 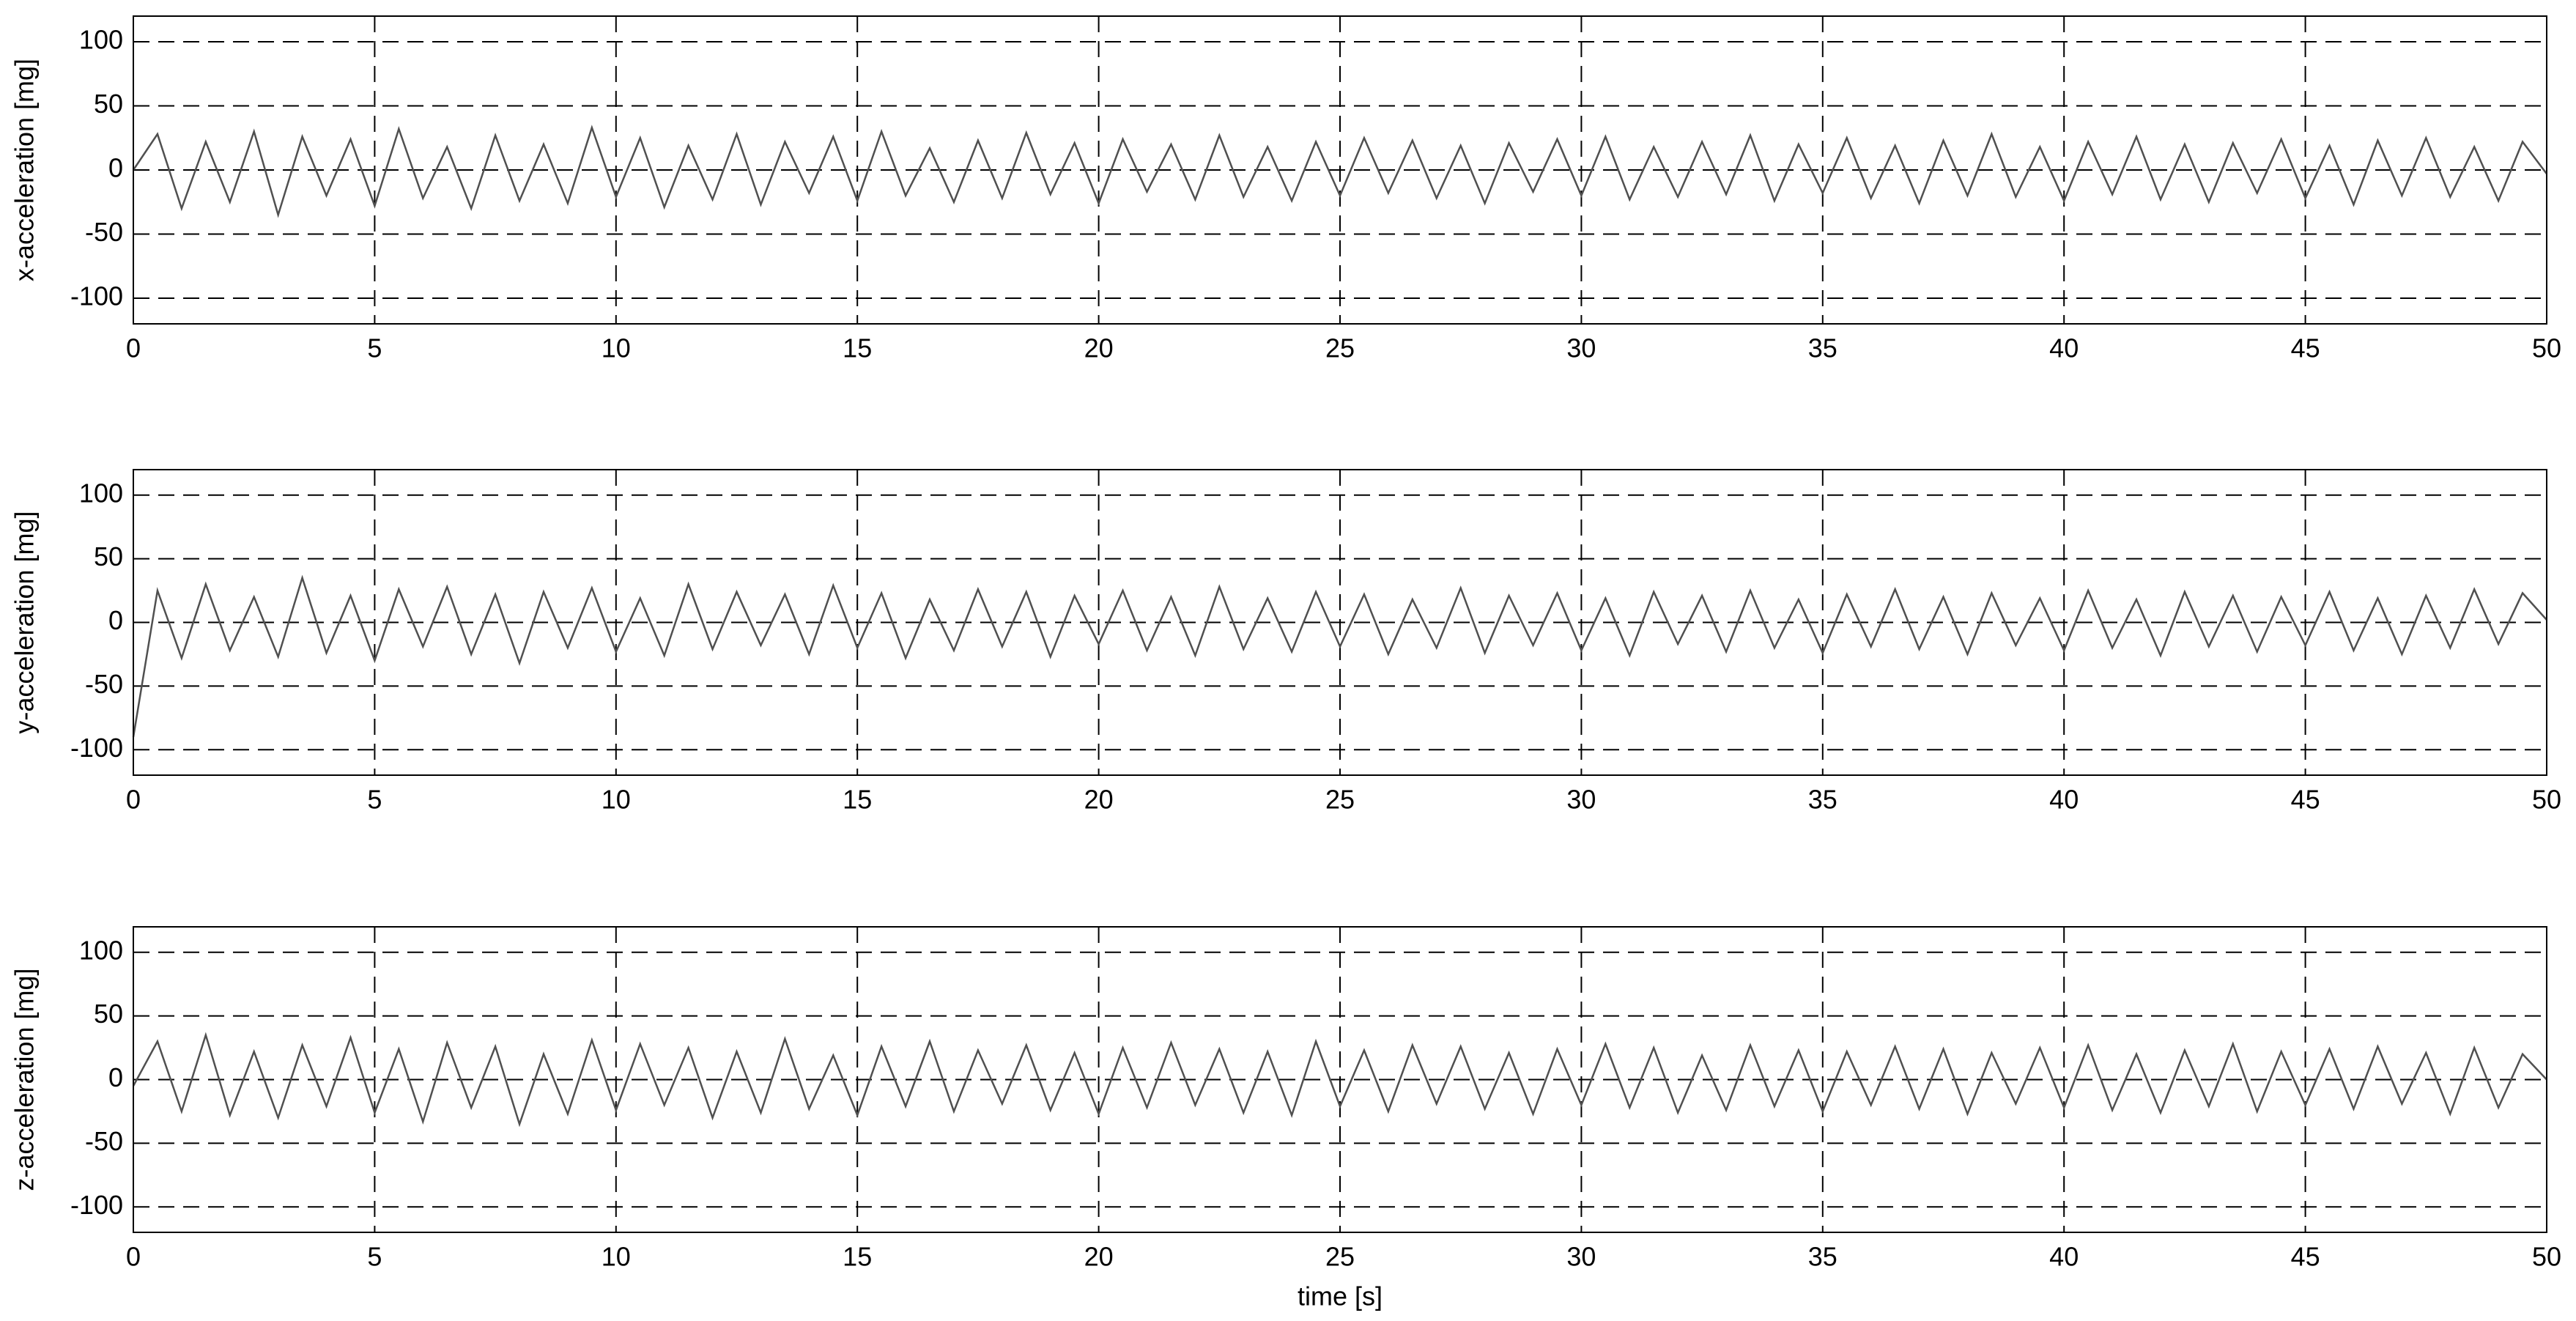 What do you see at coordinates (25, 1079) in the screenshot?
I see `y-axis-label: z-acceleration [mg]` at bounding box center [25, 1079].